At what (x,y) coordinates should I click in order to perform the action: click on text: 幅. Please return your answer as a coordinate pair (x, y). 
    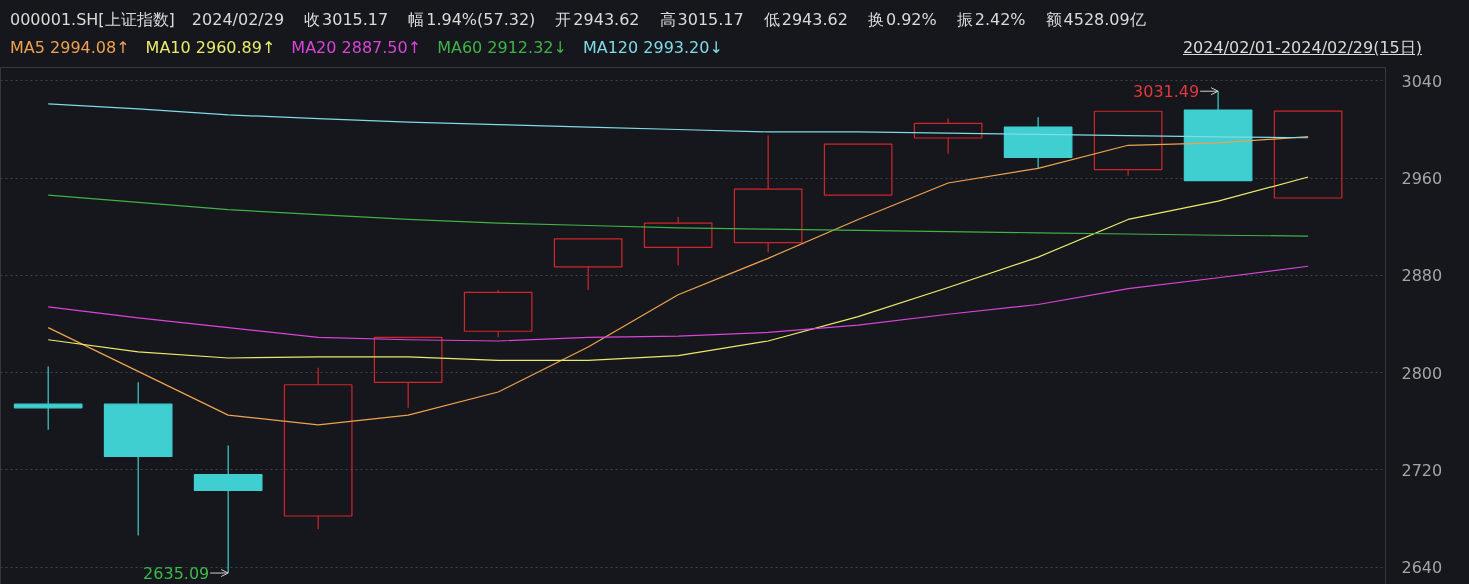
    Looking at the image, I should click on (416, 19).